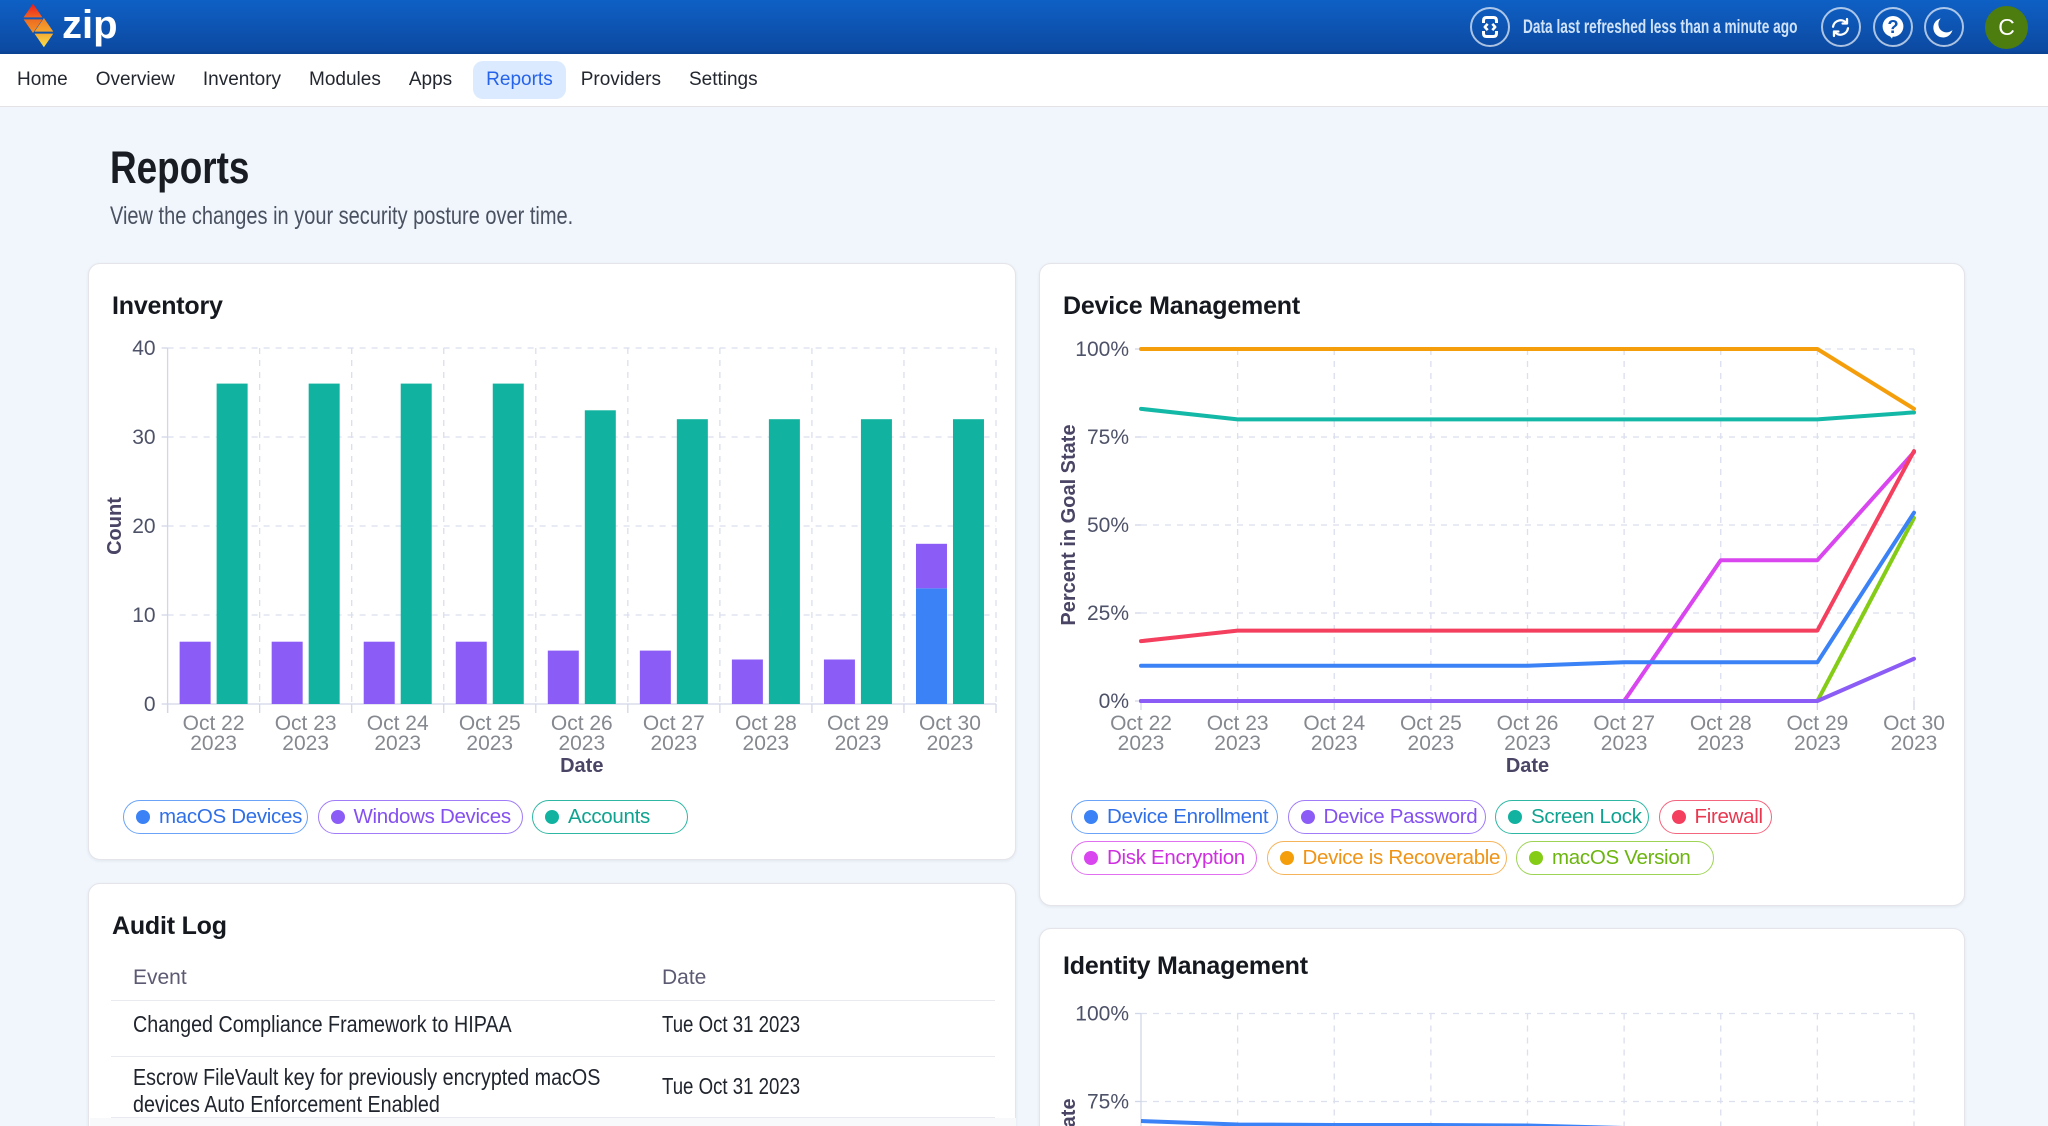 This screenshot has width=2048, height=1126. Describe the element at coordinates (143, 348) in the screenshot. I see `svg-text: 40` at that location.